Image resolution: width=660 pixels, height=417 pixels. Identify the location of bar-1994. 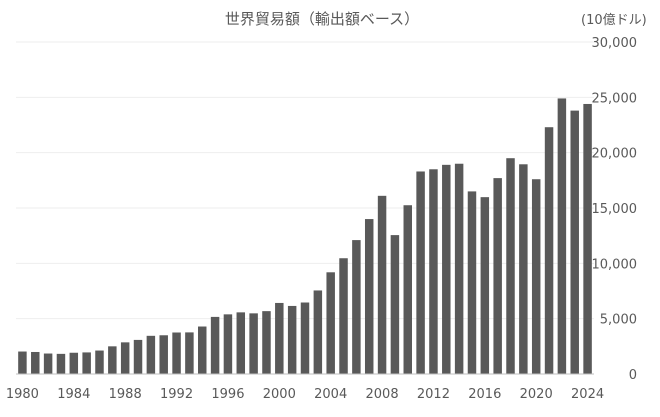
(202, 350).